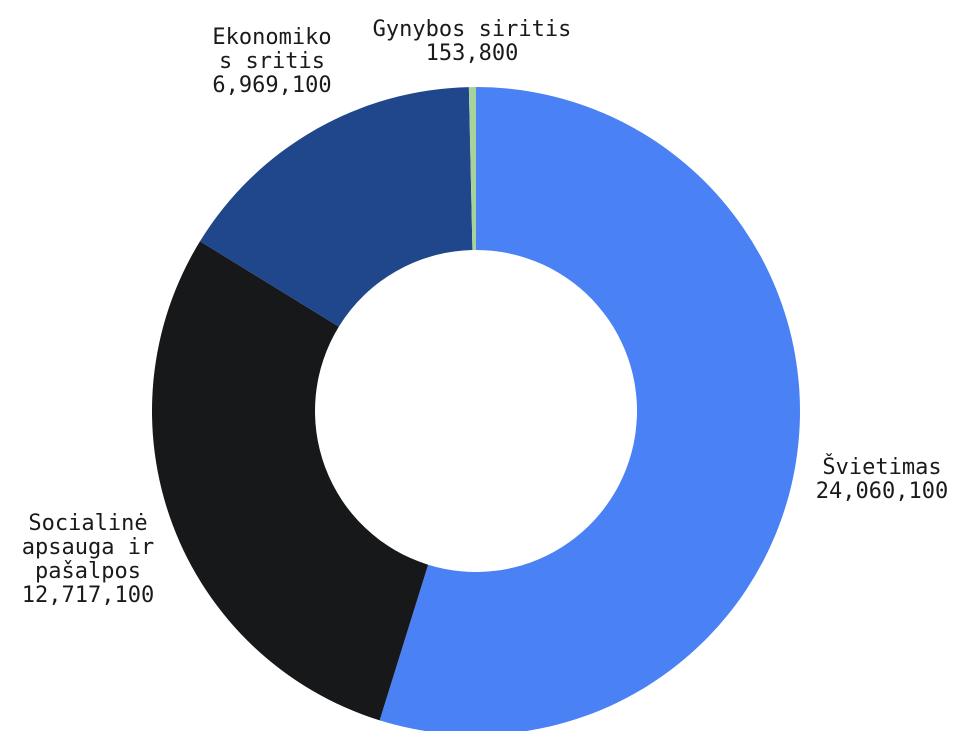  I want to click on slice-category-label: Socialinė, so click(87, 523).